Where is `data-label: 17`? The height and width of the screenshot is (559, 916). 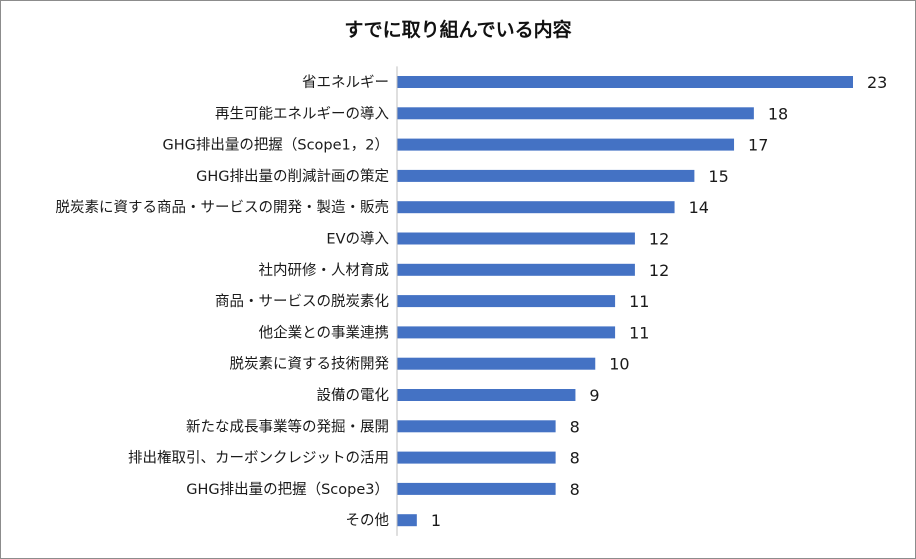
data-label: 17 is located at coordinates (758, 145).